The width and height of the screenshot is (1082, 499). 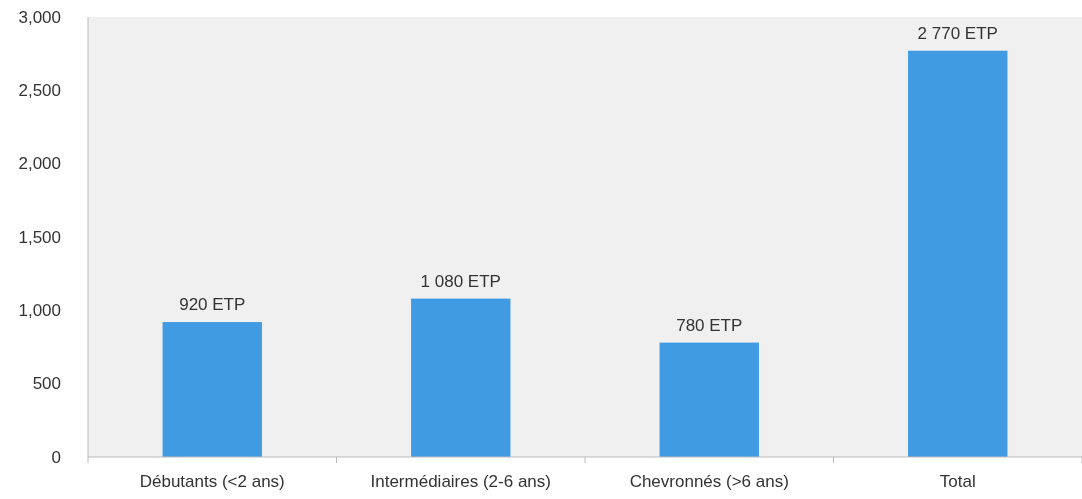 I want to click on y-tick-label: 1,500, so click(x=39, y=237).